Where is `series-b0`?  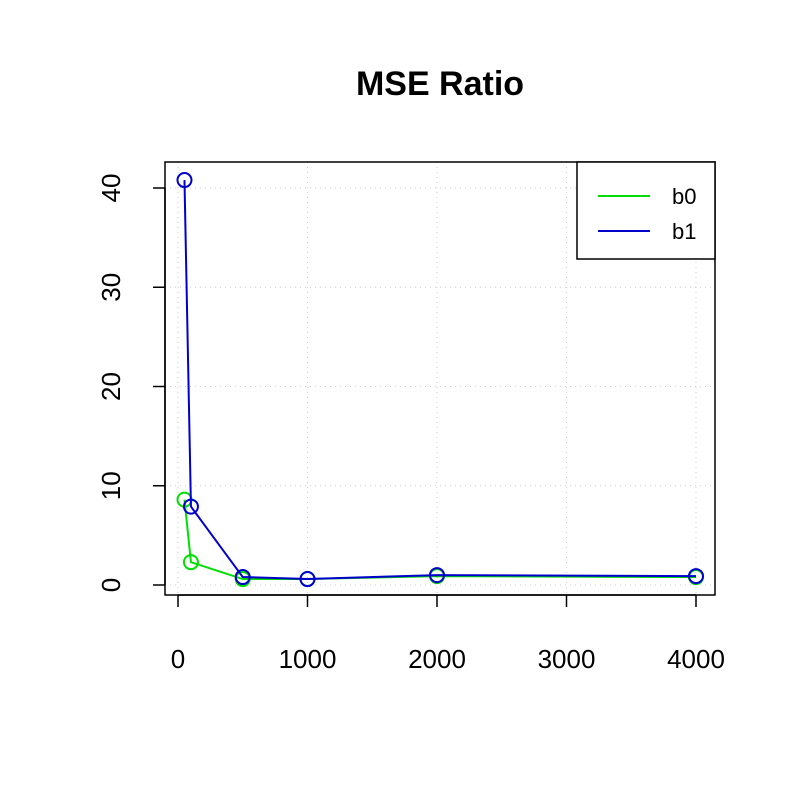 series-b0 is located at coordinates (440, 539).